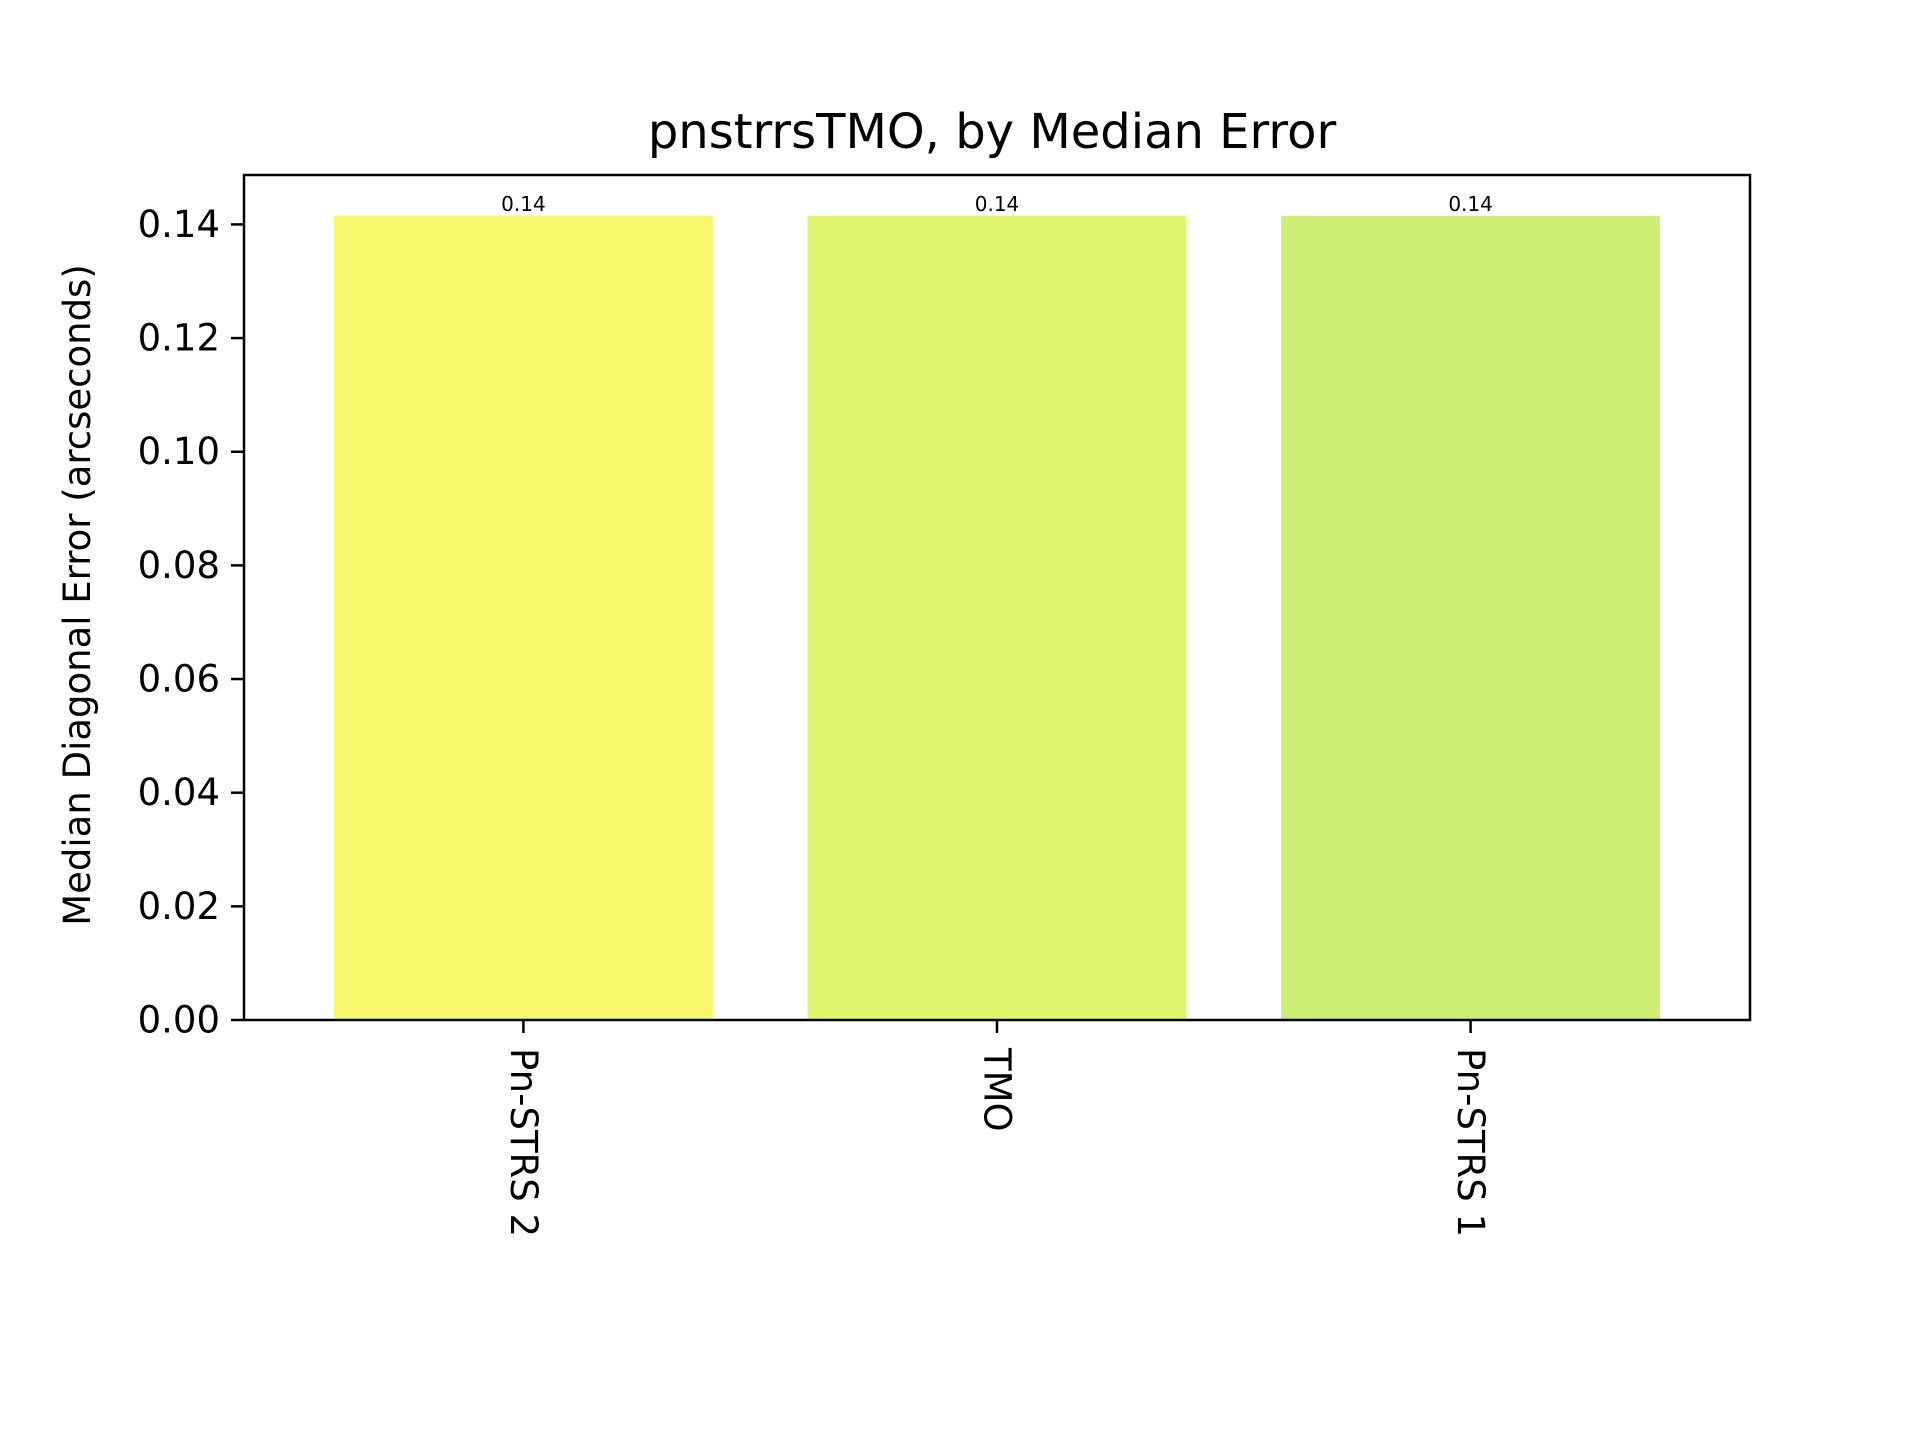  What do you see at coordinates (179, 451) in the screenshot?
I see `y-tick-label: 0.10` at bounding box center [179, 451].